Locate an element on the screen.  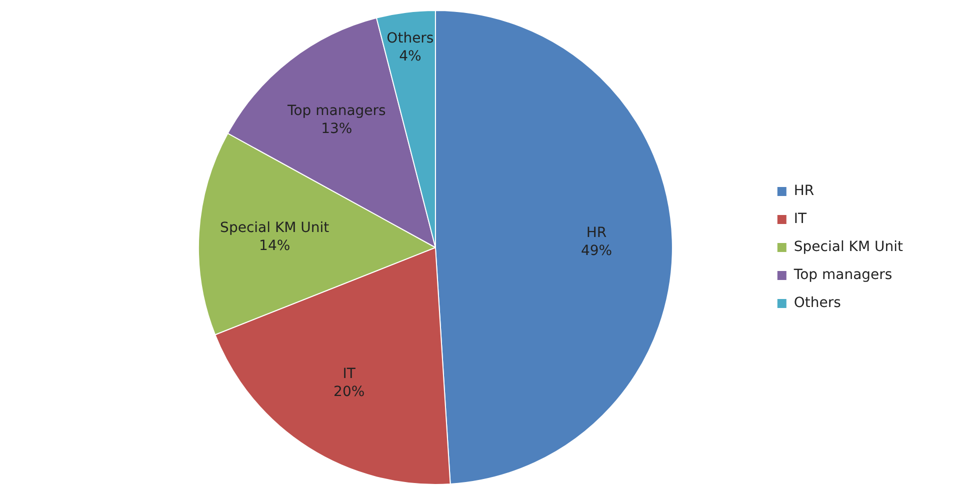
data-label: 14% is located at coordinates (274, 246).